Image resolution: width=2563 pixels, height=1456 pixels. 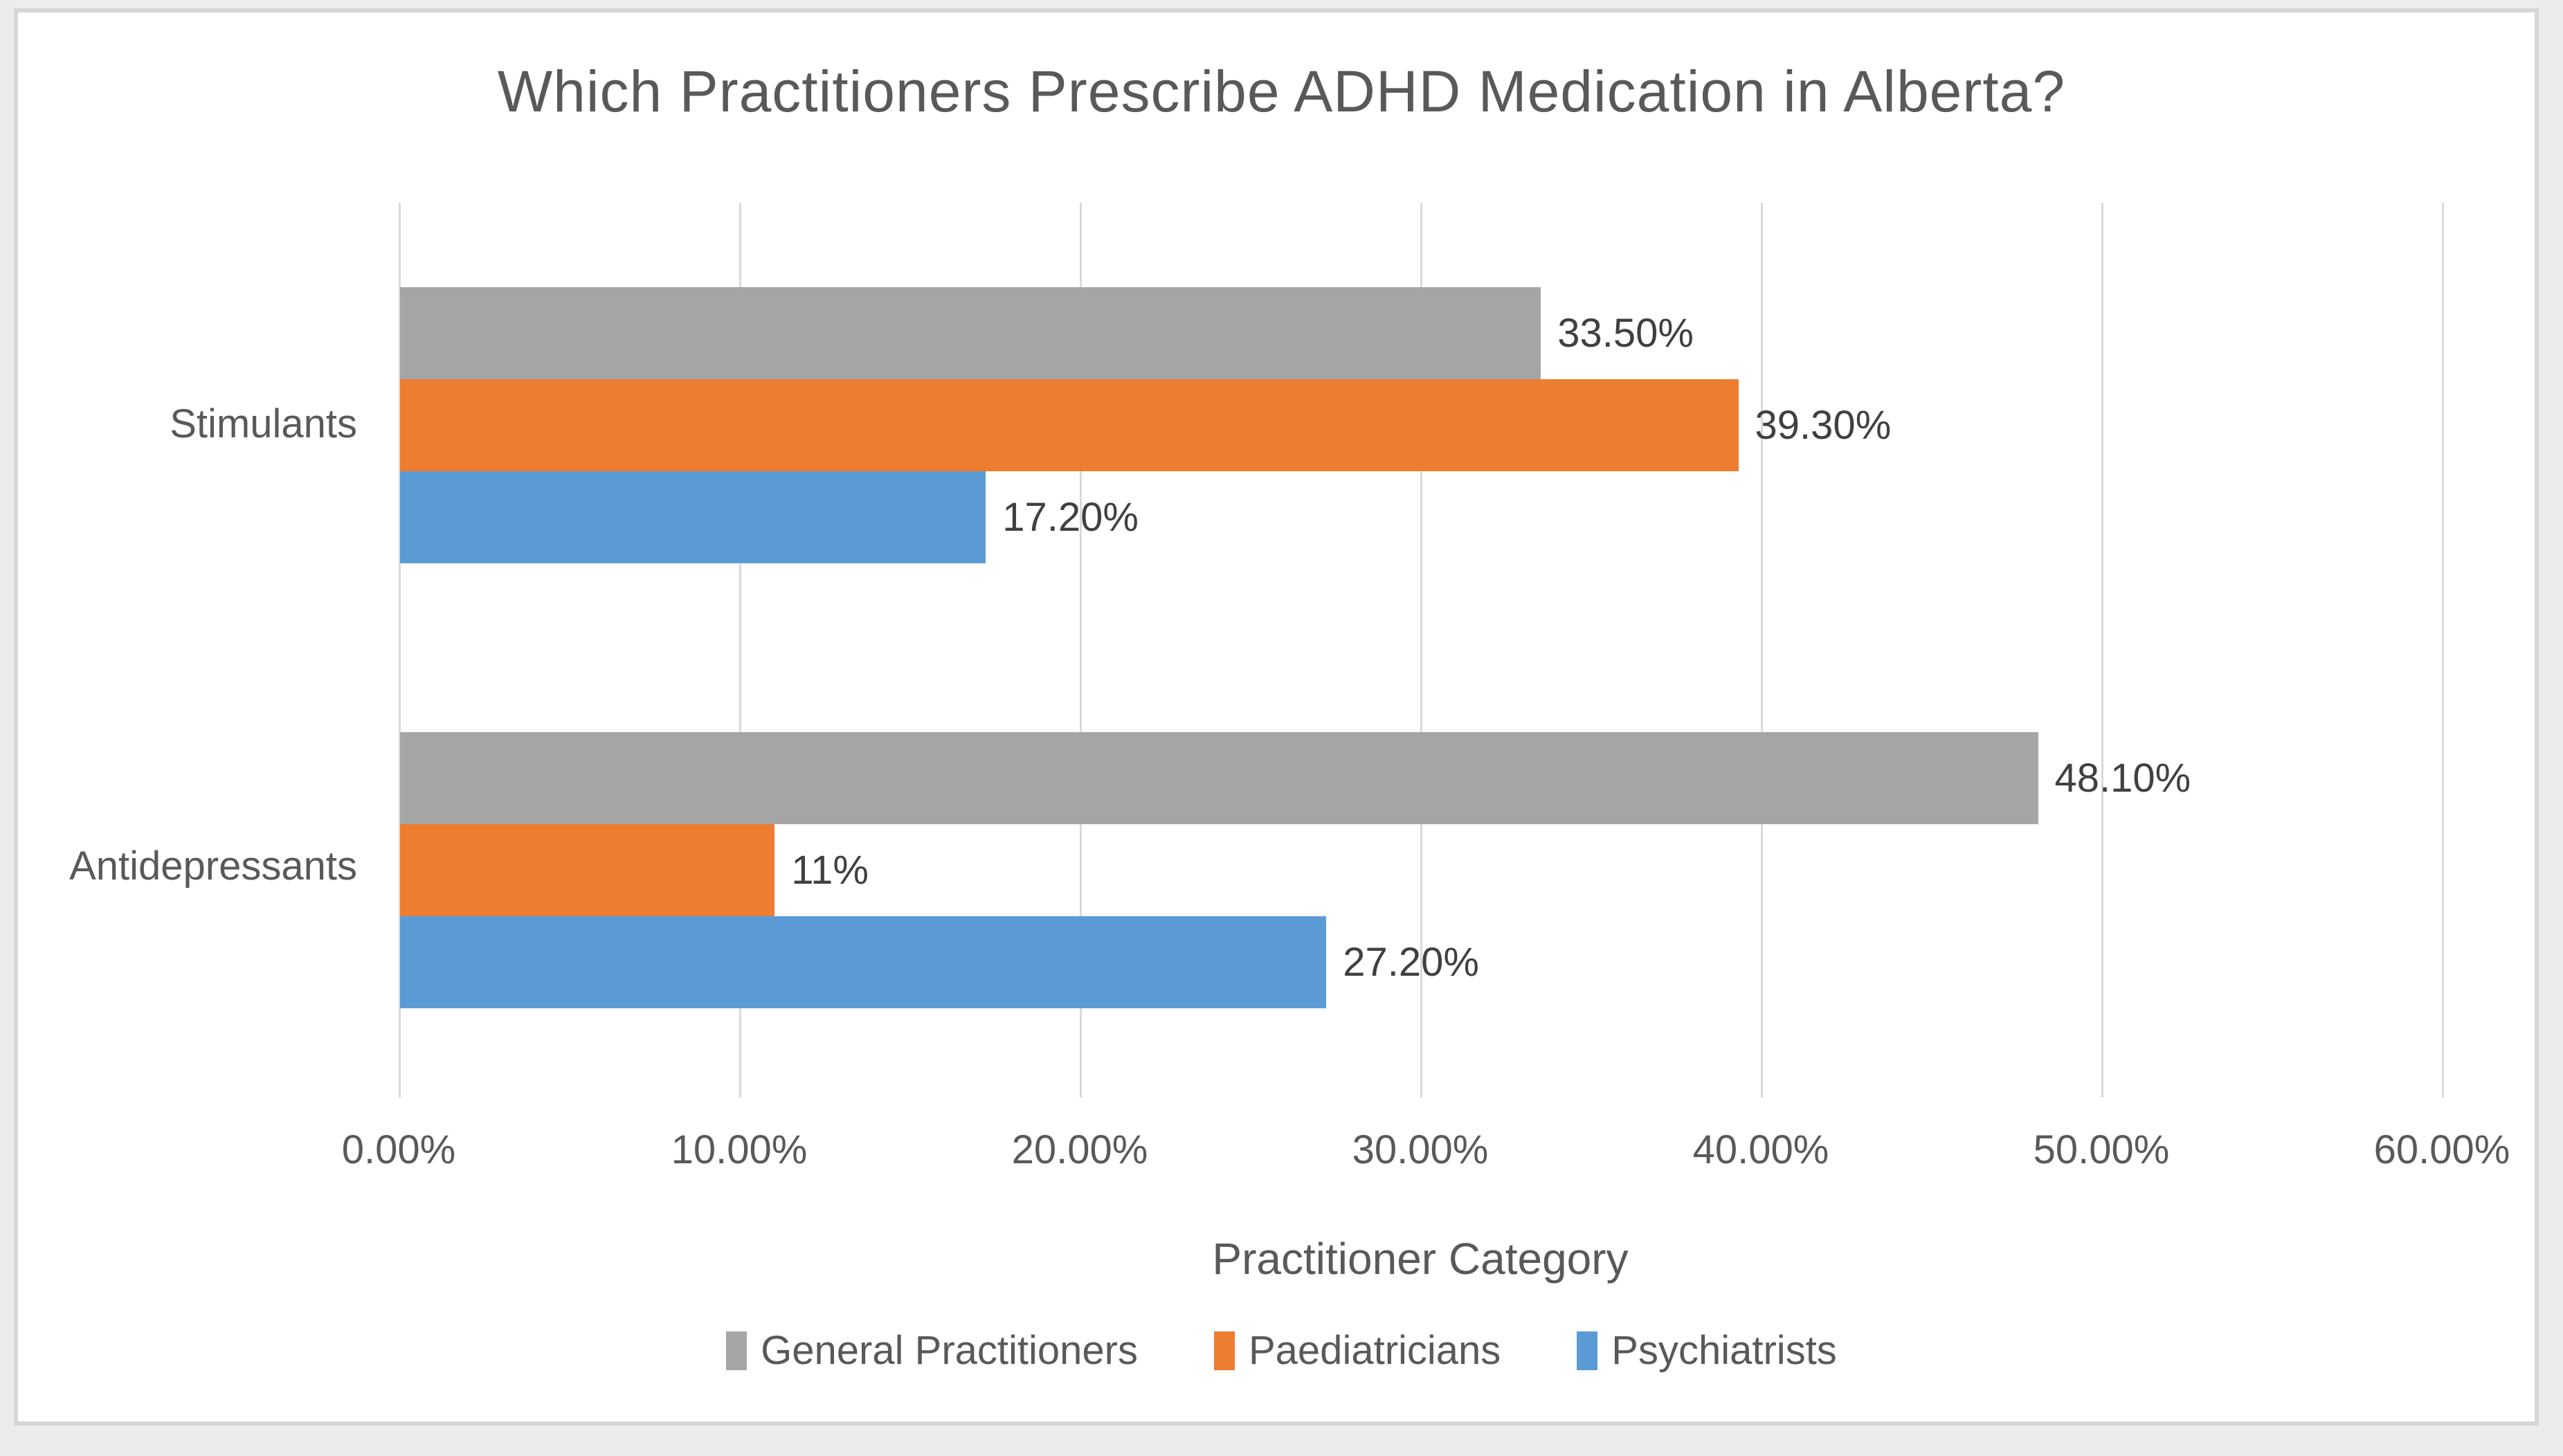 What do you see at coordinates (1760, 1149) in the screenshot?
I see `x-tick-label: 40.00%` at bounding box center [1760, 1149].